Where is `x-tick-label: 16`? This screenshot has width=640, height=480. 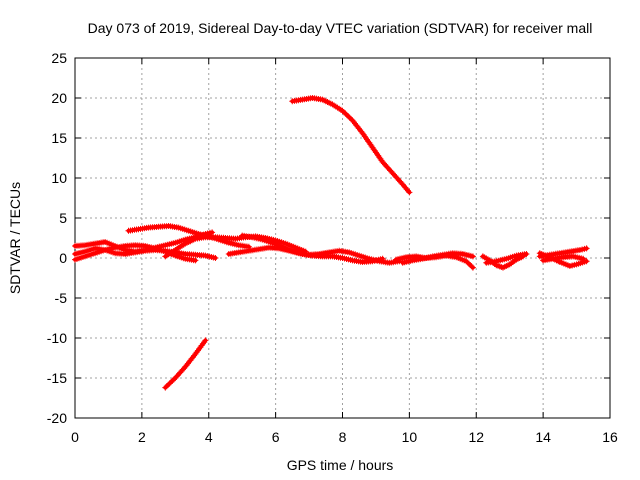 x-tick-label: 16 is located at coordinates (610, 437).